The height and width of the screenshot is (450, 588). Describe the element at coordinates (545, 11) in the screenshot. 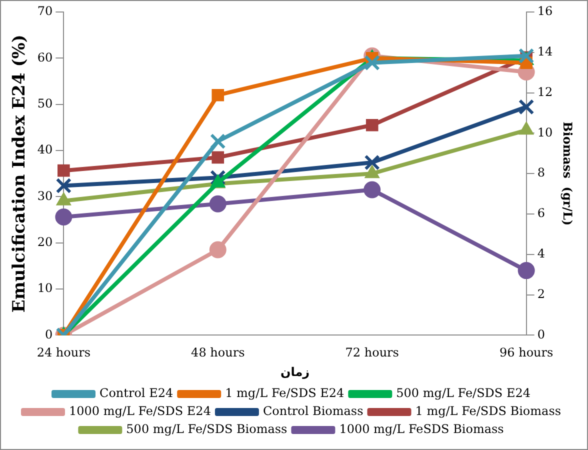

I see `y2-tick-label: 16` at that location.